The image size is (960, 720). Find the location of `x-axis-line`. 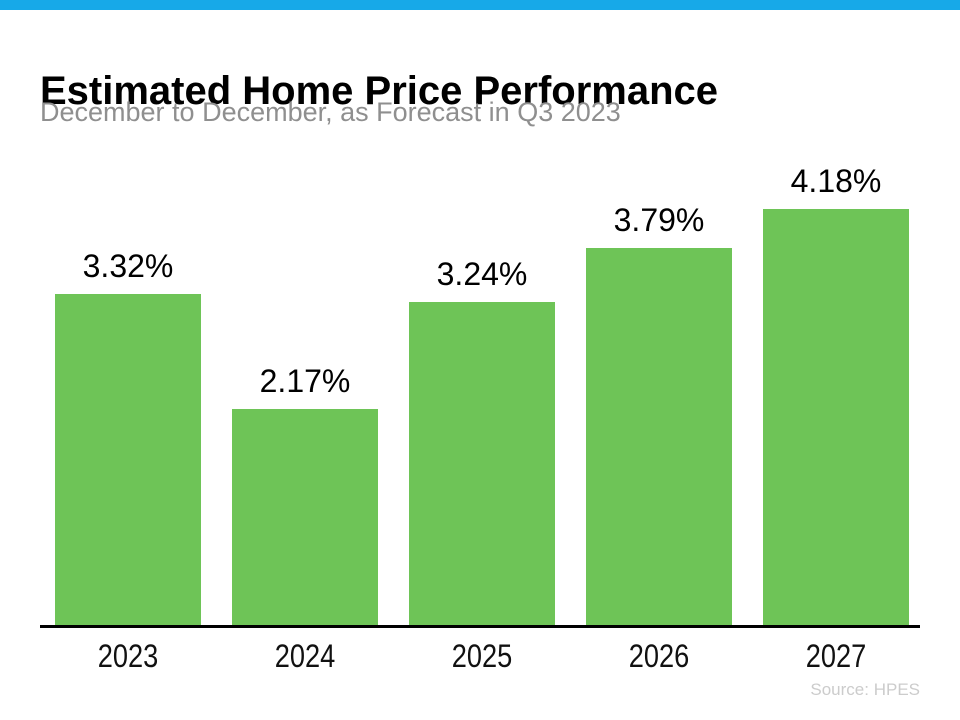

x-axis-line is located at coordinates (480, 626).